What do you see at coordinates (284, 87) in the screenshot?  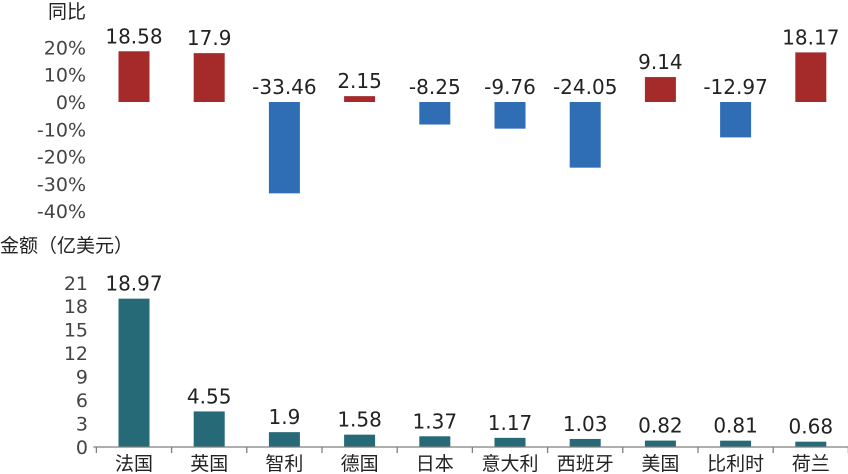 I see `yoy-data-label: -33.46` at bounding box center [284, 87].